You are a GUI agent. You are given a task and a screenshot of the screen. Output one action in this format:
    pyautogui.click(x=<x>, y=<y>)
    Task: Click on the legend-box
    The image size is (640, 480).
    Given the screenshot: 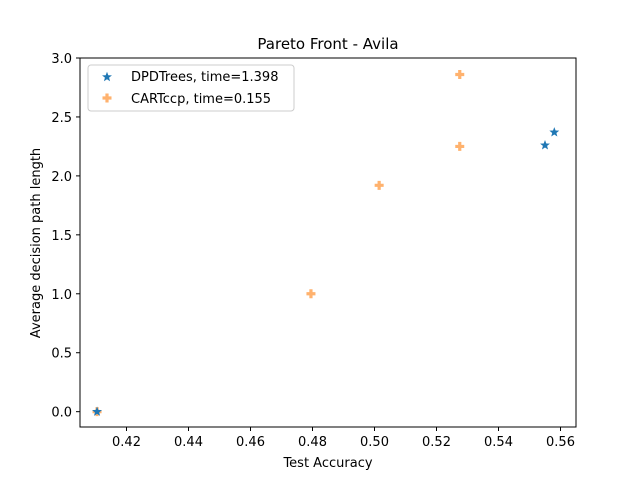 What is the action you would take?
    pyautogui.click(x=191, y=88)
    